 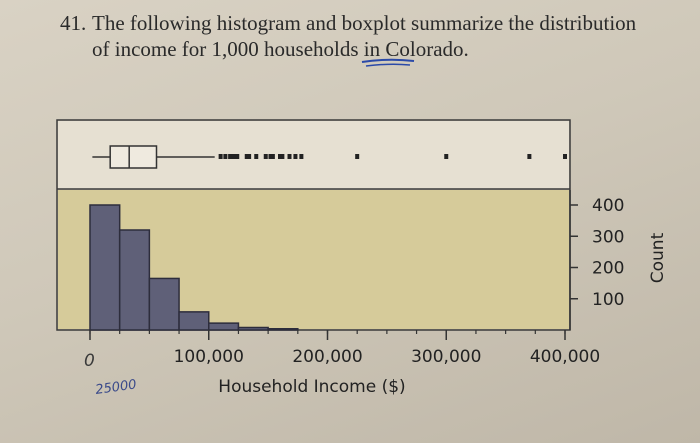 I want to click on handwritten-zero: 0, so click(x=89, y=361).